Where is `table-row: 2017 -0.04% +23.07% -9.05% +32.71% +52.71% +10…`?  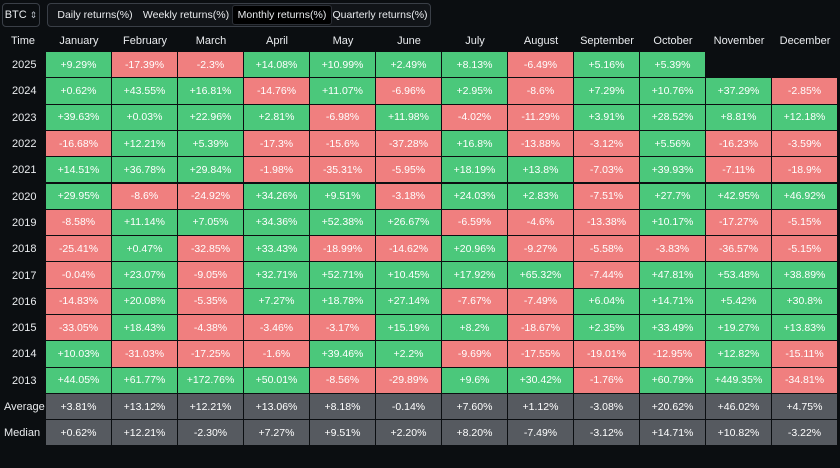 table-row: 2017 -0.04% +23.07% -9.05% +32.71% +52.71% +10… is located at coordinates (420, 275).